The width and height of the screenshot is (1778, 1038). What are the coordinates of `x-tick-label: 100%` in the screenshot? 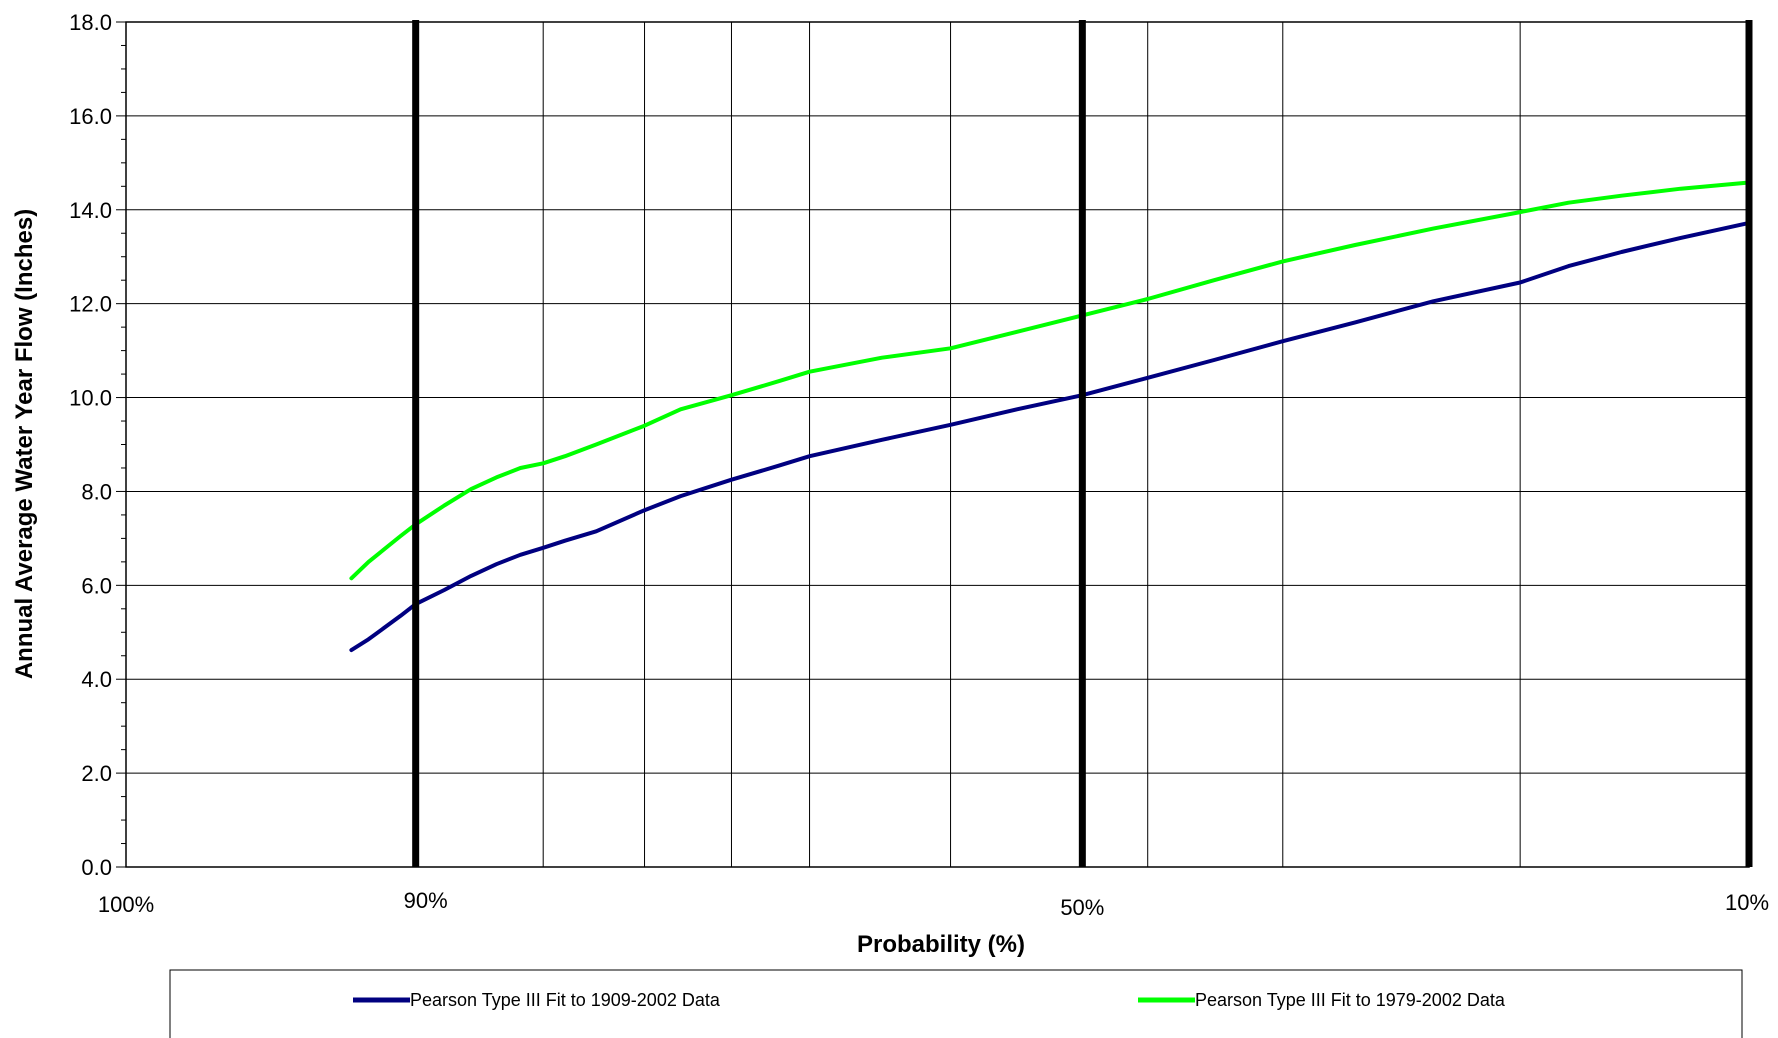 It's located at (126, 904).